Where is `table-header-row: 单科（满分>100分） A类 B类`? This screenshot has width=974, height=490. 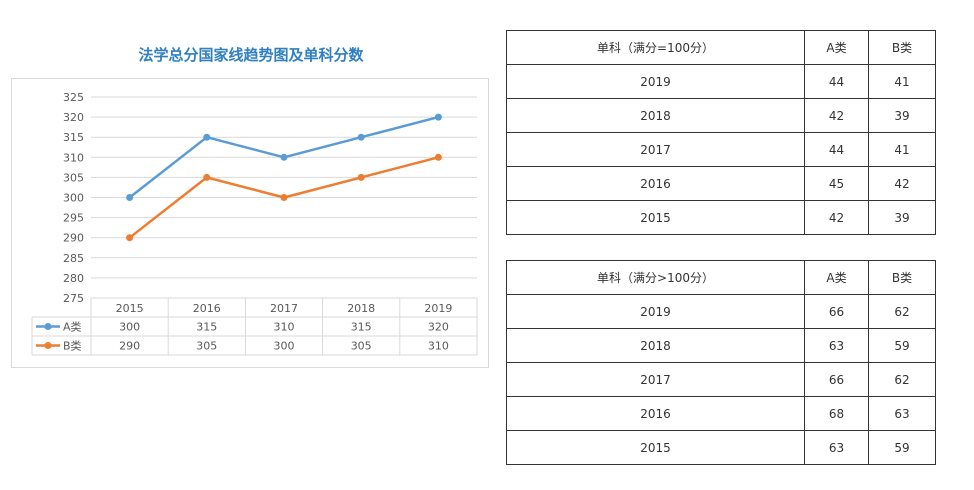 table-header-row: 单科（满分>100分） A类 B类 is located at coordinates (721, 277).